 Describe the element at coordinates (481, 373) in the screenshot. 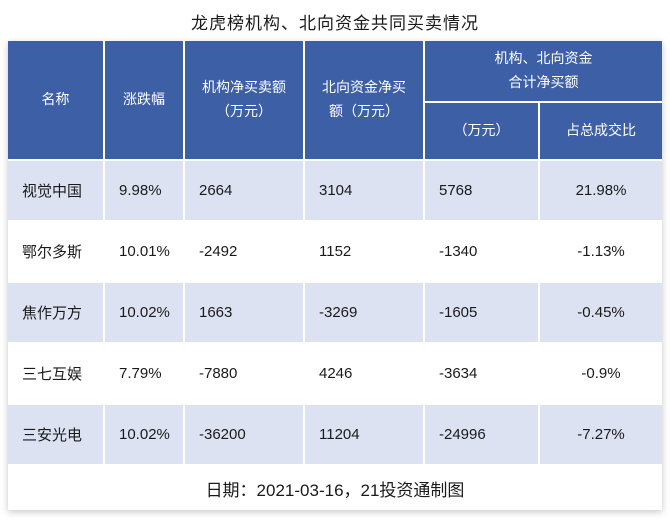

I see `cell-total: -3634` at that location.